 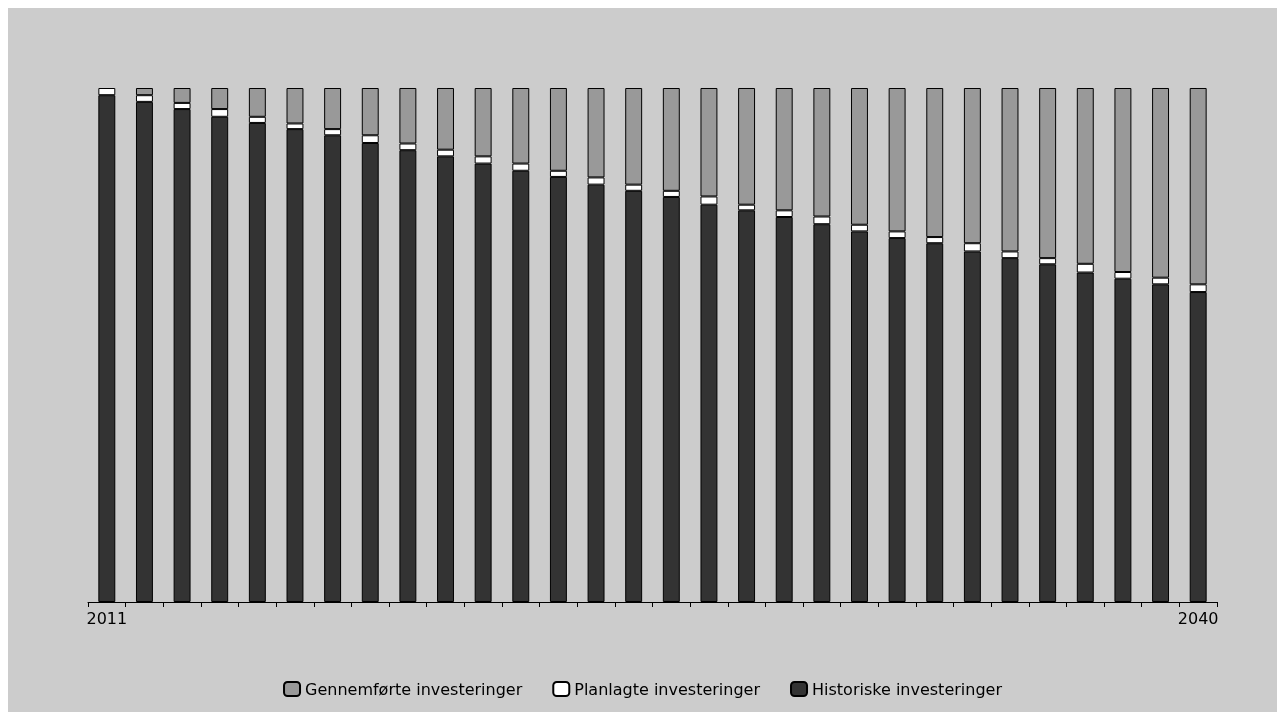 I want to click on x-tick-label: 2011, so click(x=107, y=618).